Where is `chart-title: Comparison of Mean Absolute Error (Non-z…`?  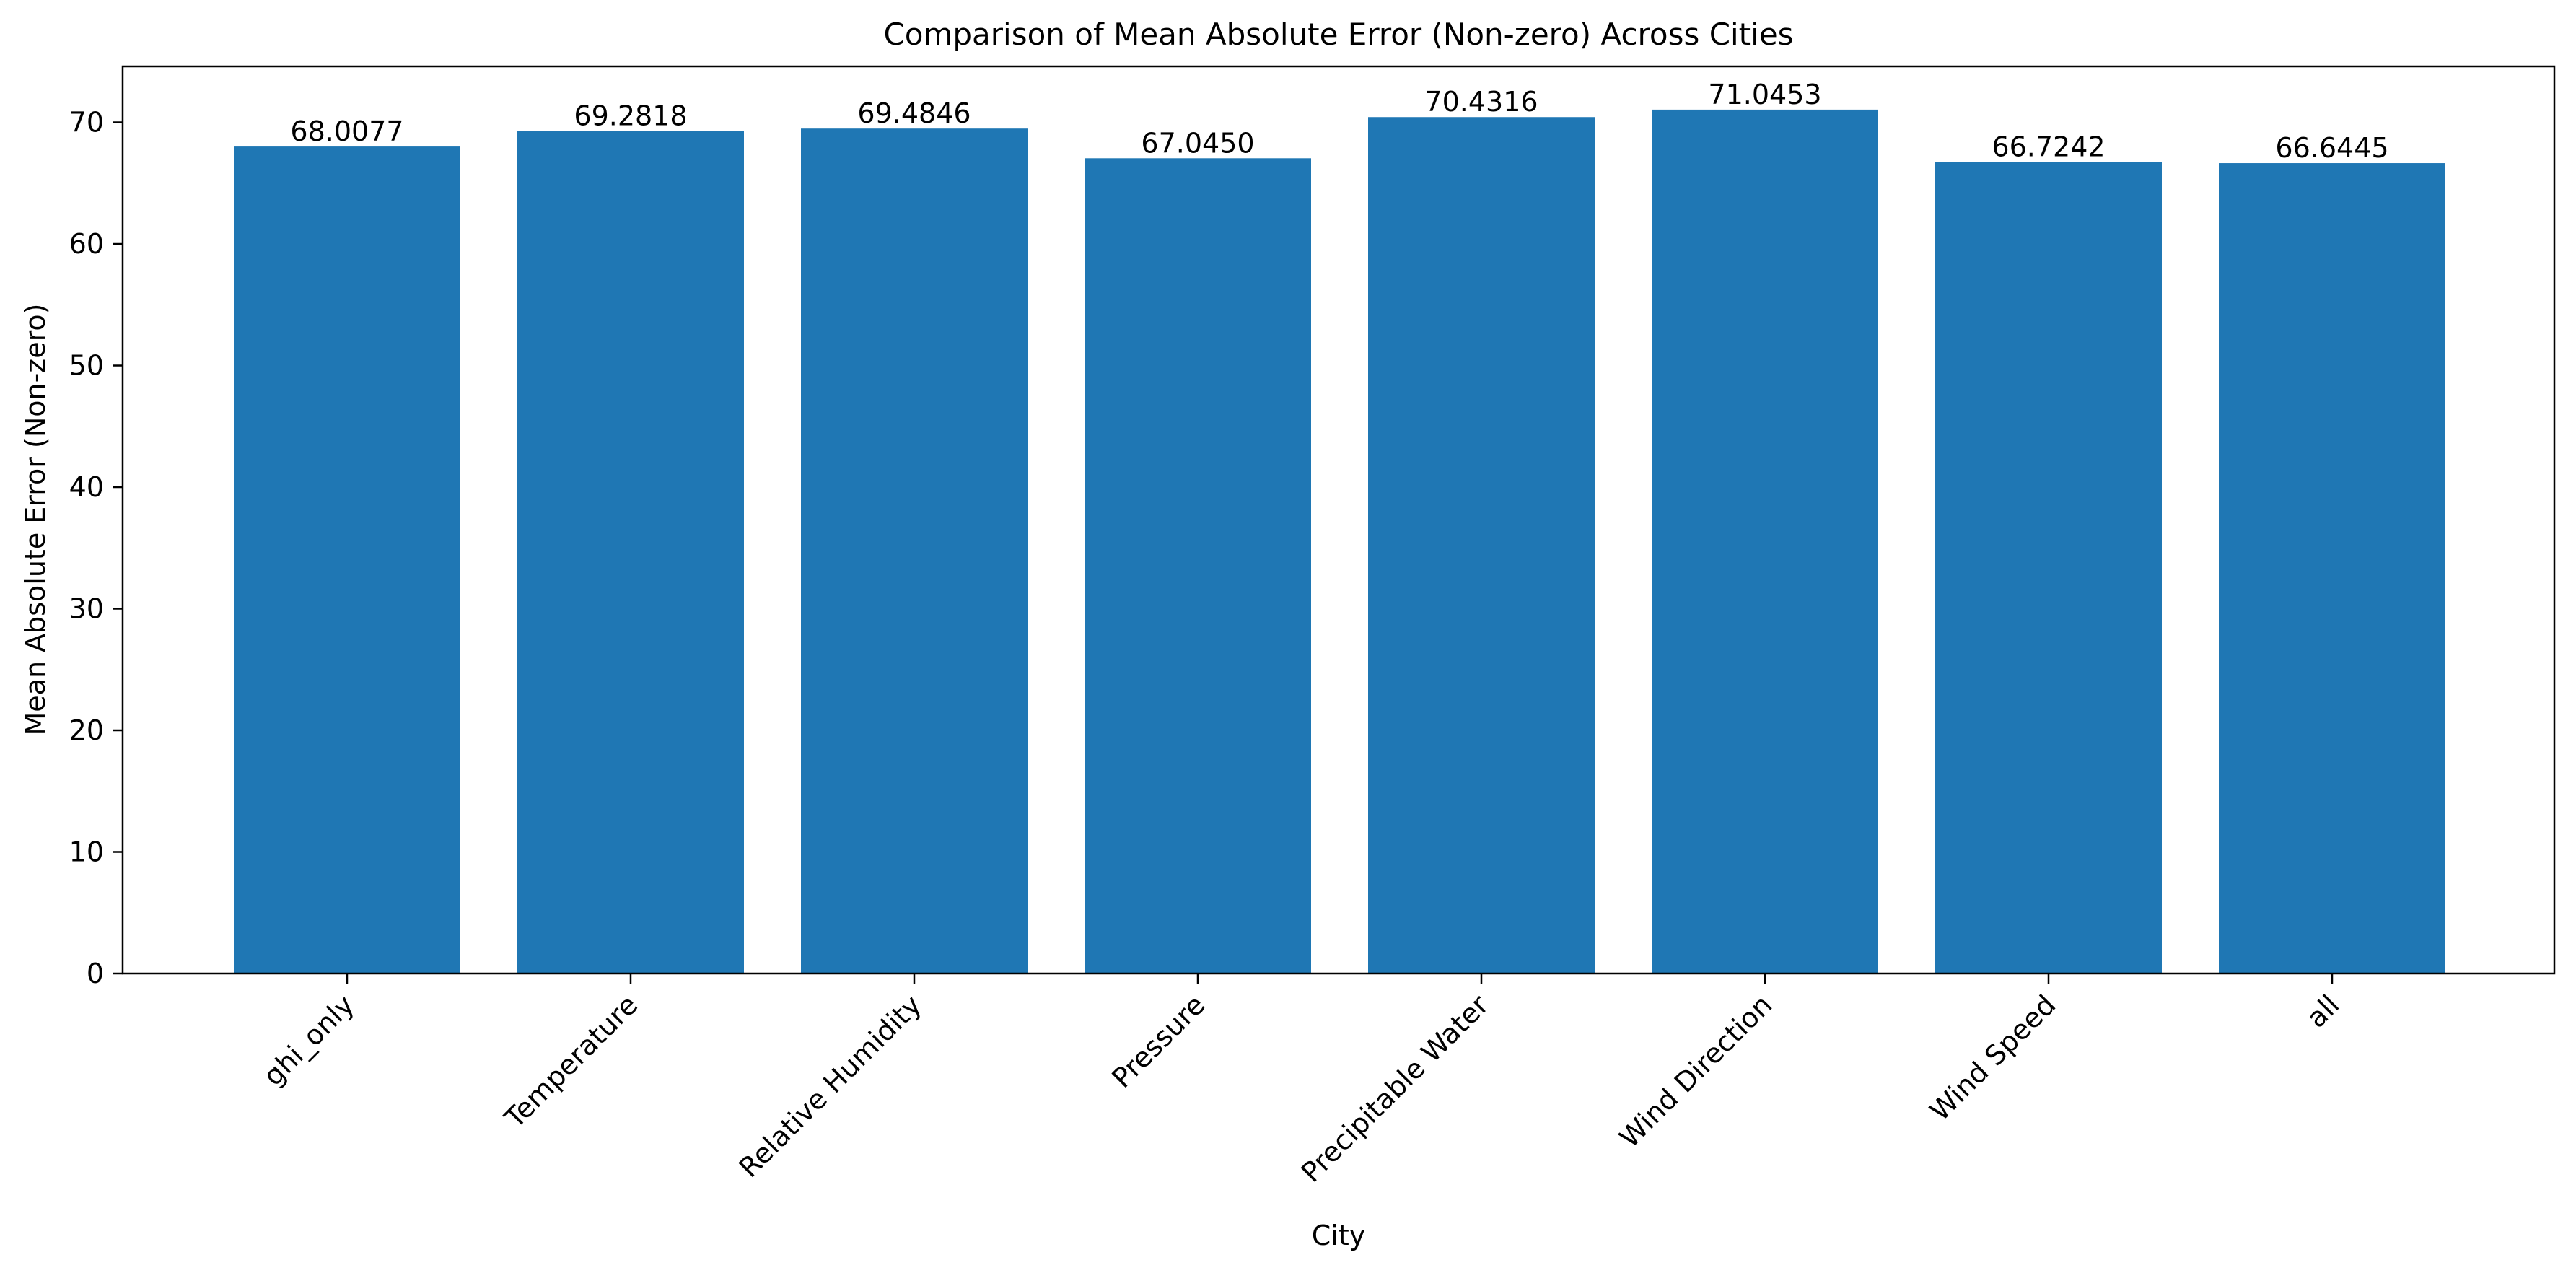 chart-title: Comparison of Mean Absolute Error (Non-z… is located at coordinates (1338, 34).